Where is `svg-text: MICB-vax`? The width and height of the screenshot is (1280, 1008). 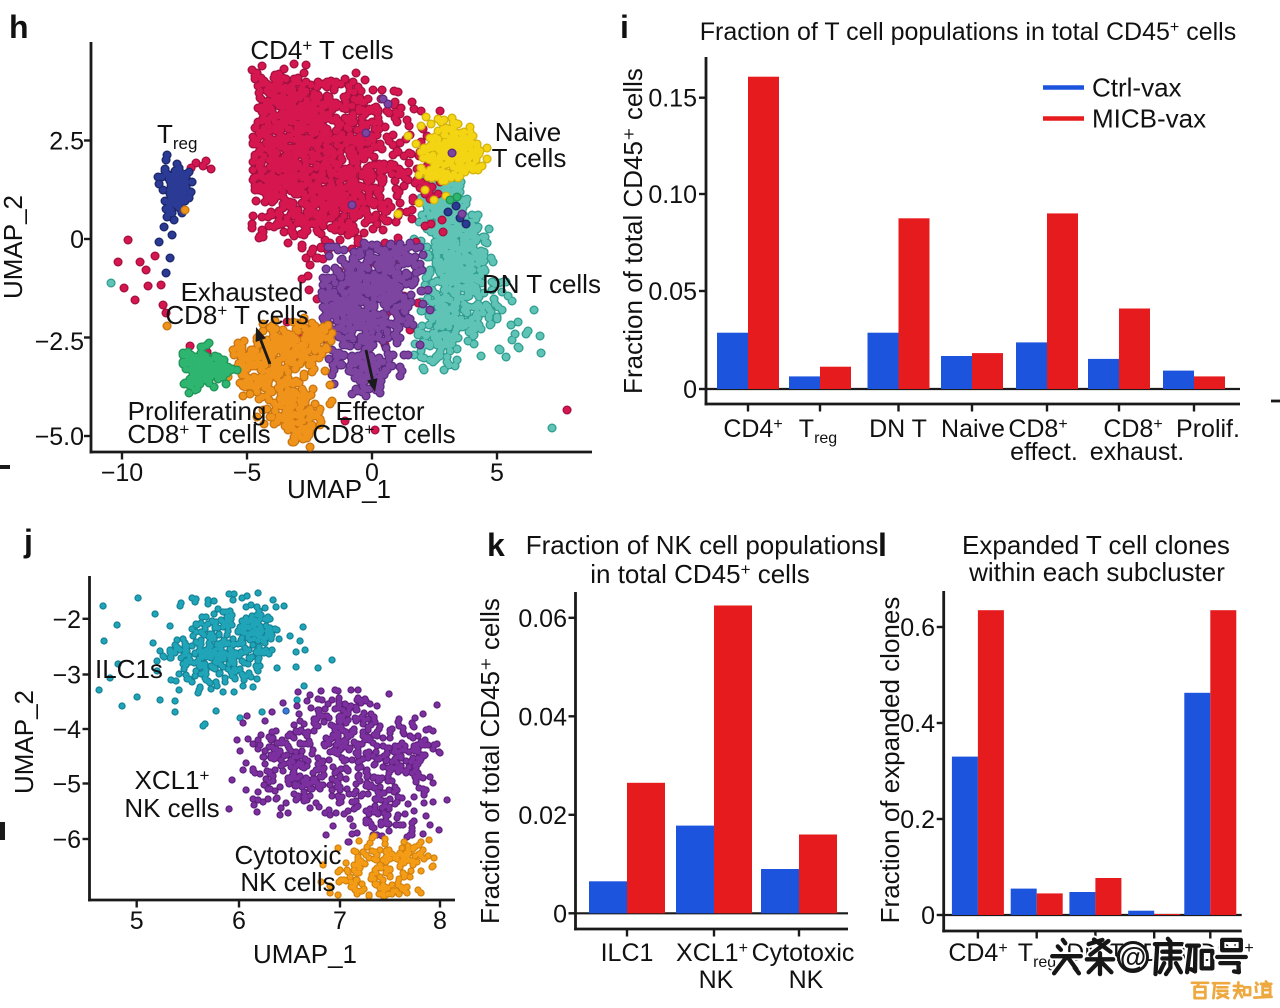
svg-text: MICB-vax is located at coordinates (1149, 119).